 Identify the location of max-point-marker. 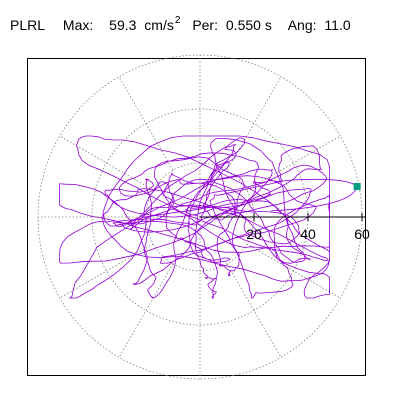
(357, 186).